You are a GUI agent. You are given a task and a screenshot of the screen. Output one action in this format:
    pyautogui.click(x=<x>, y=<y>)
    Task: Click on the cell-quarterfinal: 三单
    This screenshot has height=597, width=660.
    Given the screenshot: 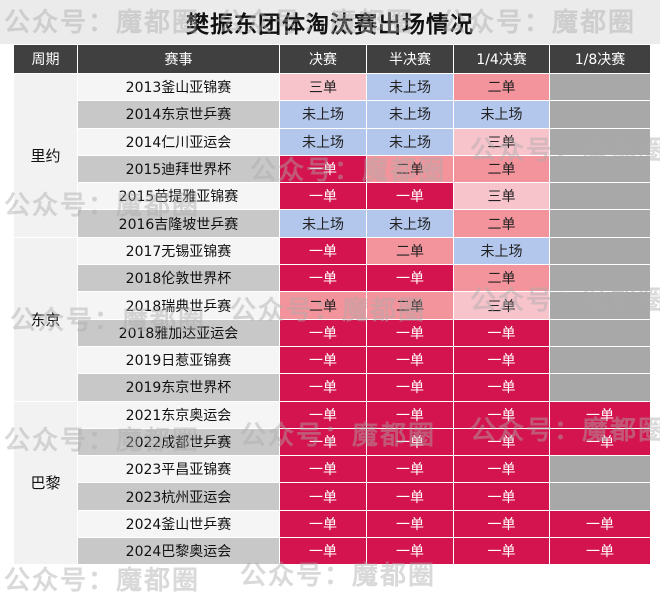 What is the action you would take?
    pyautogui.click(x=501, y=196)
    